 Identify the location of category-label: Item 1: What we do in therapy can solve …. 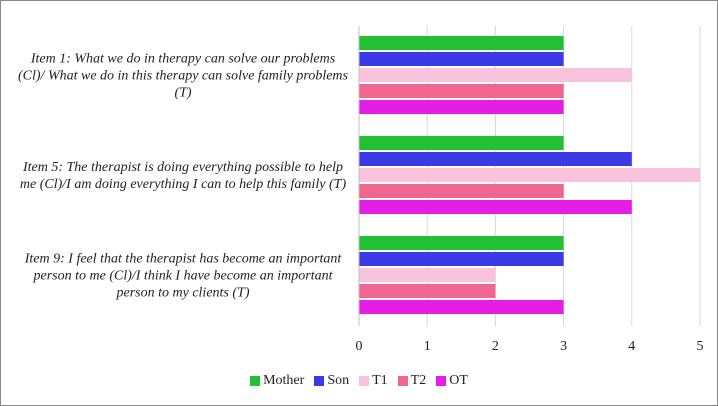
(183, 76).